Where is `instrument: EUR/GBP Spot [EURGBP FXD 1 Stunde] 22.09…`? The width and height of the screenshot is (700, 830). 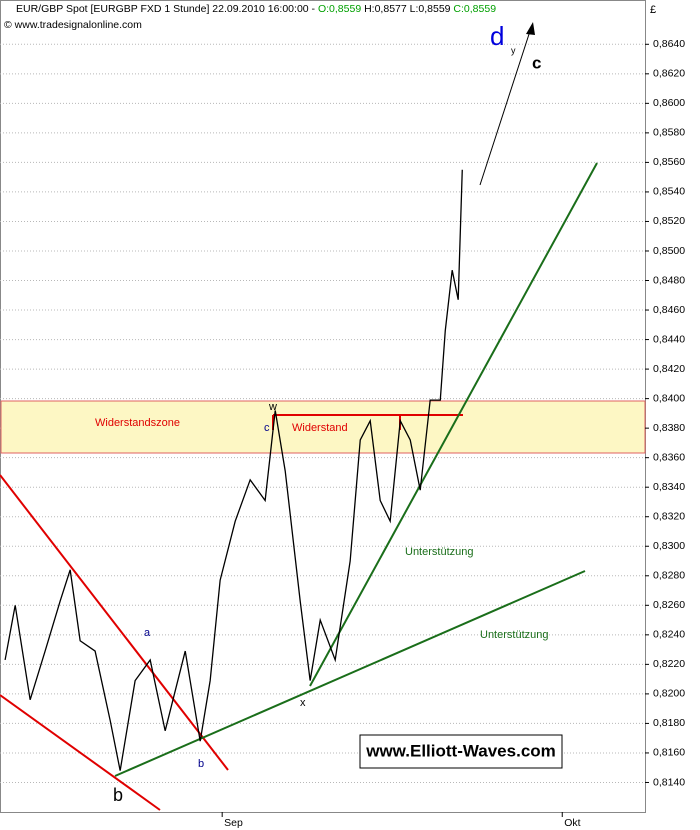 instrument: EUR/GBP Spot [EURGBP FXD 1 Stunde] 22.09… is located at coordinates (166, 9).